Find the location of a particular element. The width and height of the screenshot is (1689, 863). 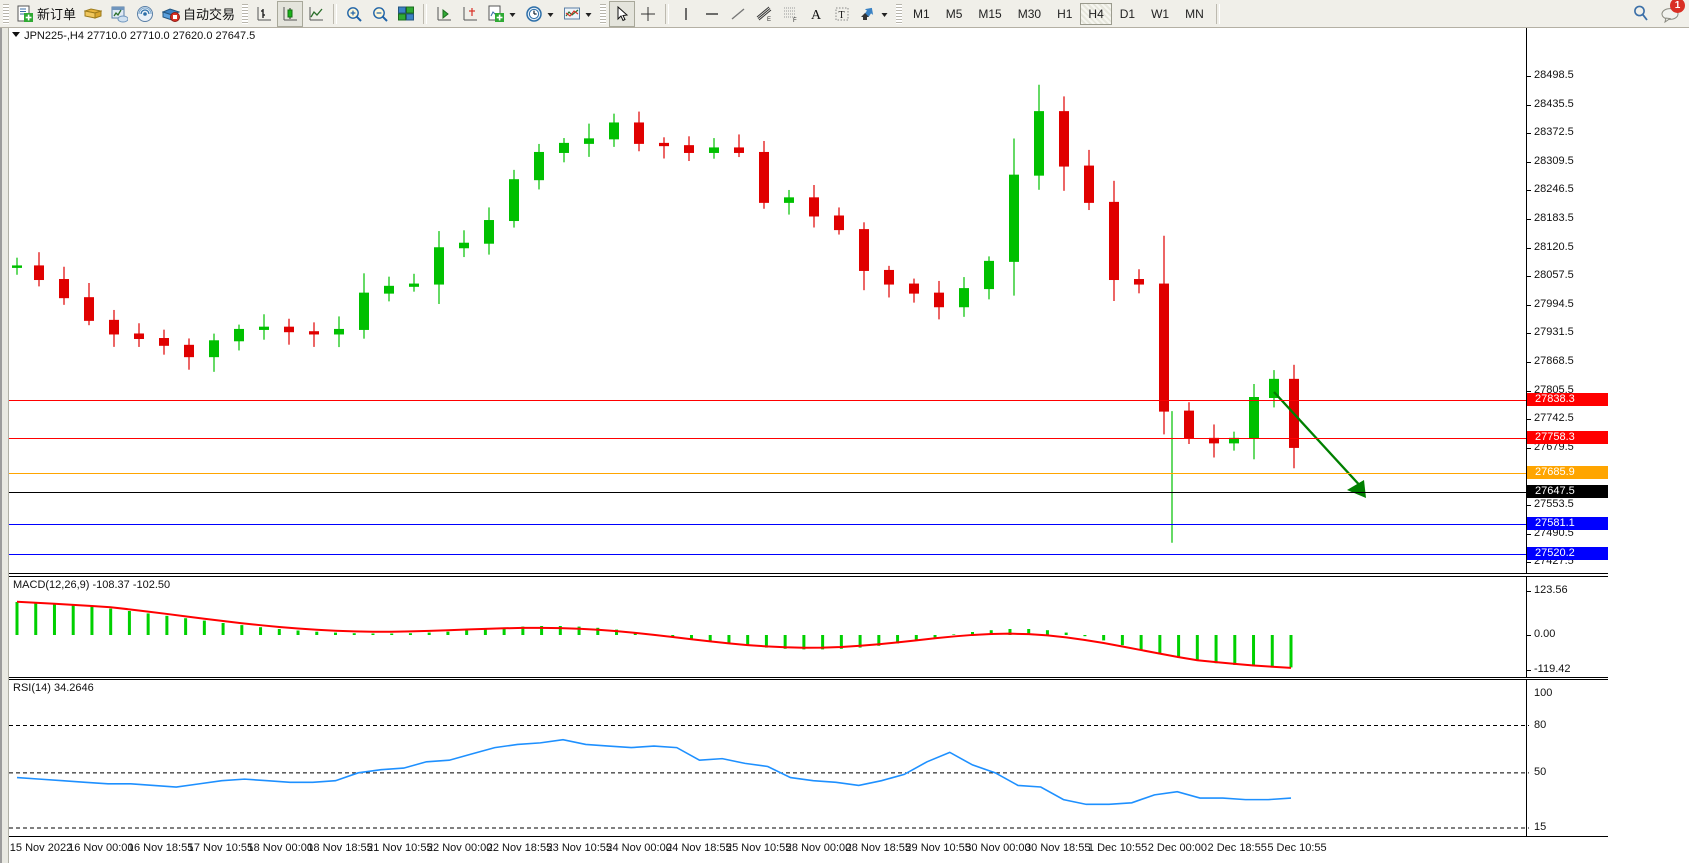

main-toolbar: 新订单 is located at coordinates (844, 14).